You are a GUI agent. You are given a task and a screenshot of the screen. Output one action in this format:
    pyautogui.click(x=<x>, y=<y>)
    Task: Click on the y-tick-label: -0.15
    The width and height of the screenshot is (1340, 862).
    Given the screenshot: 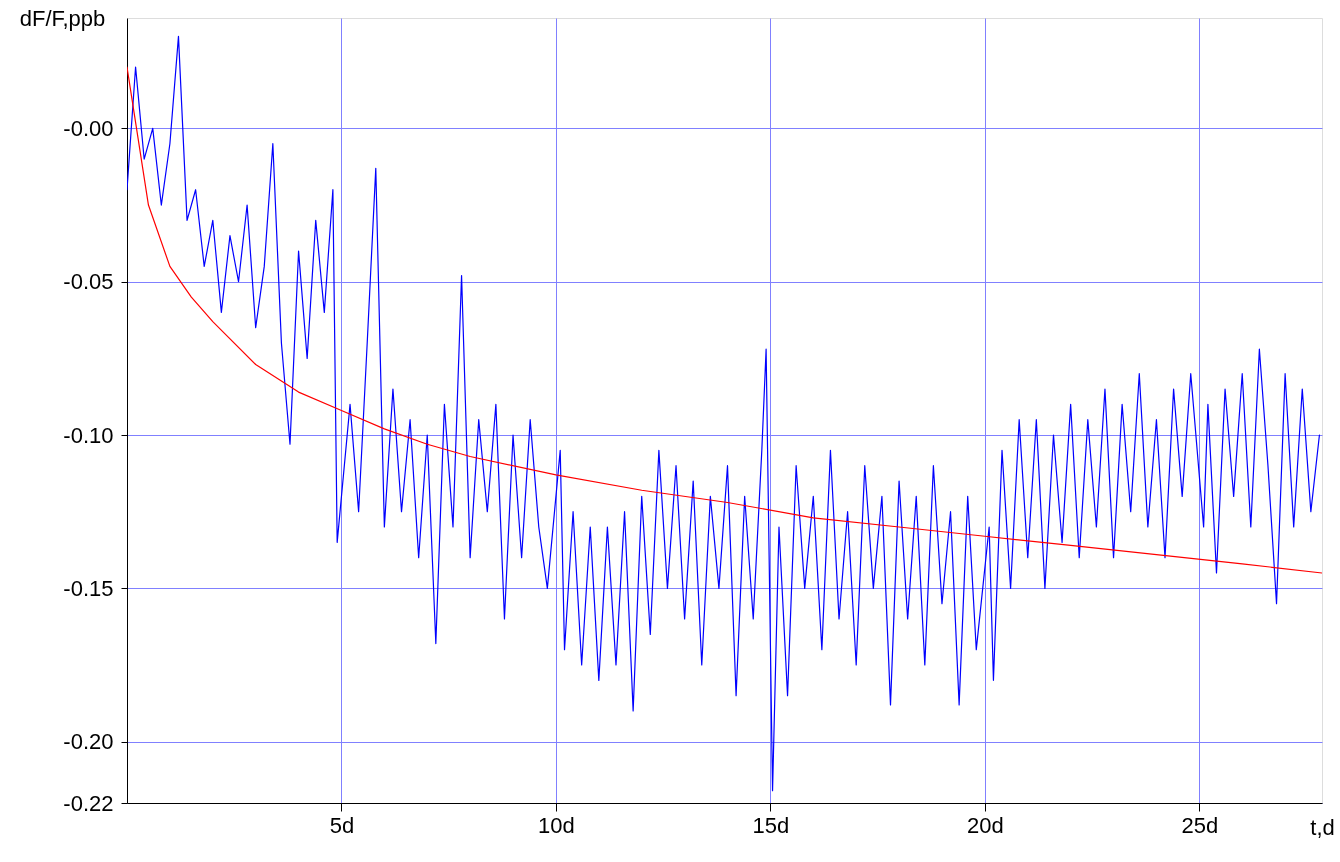 What is the action you would take?
    pyautogui.click(x=88, y=588)
    